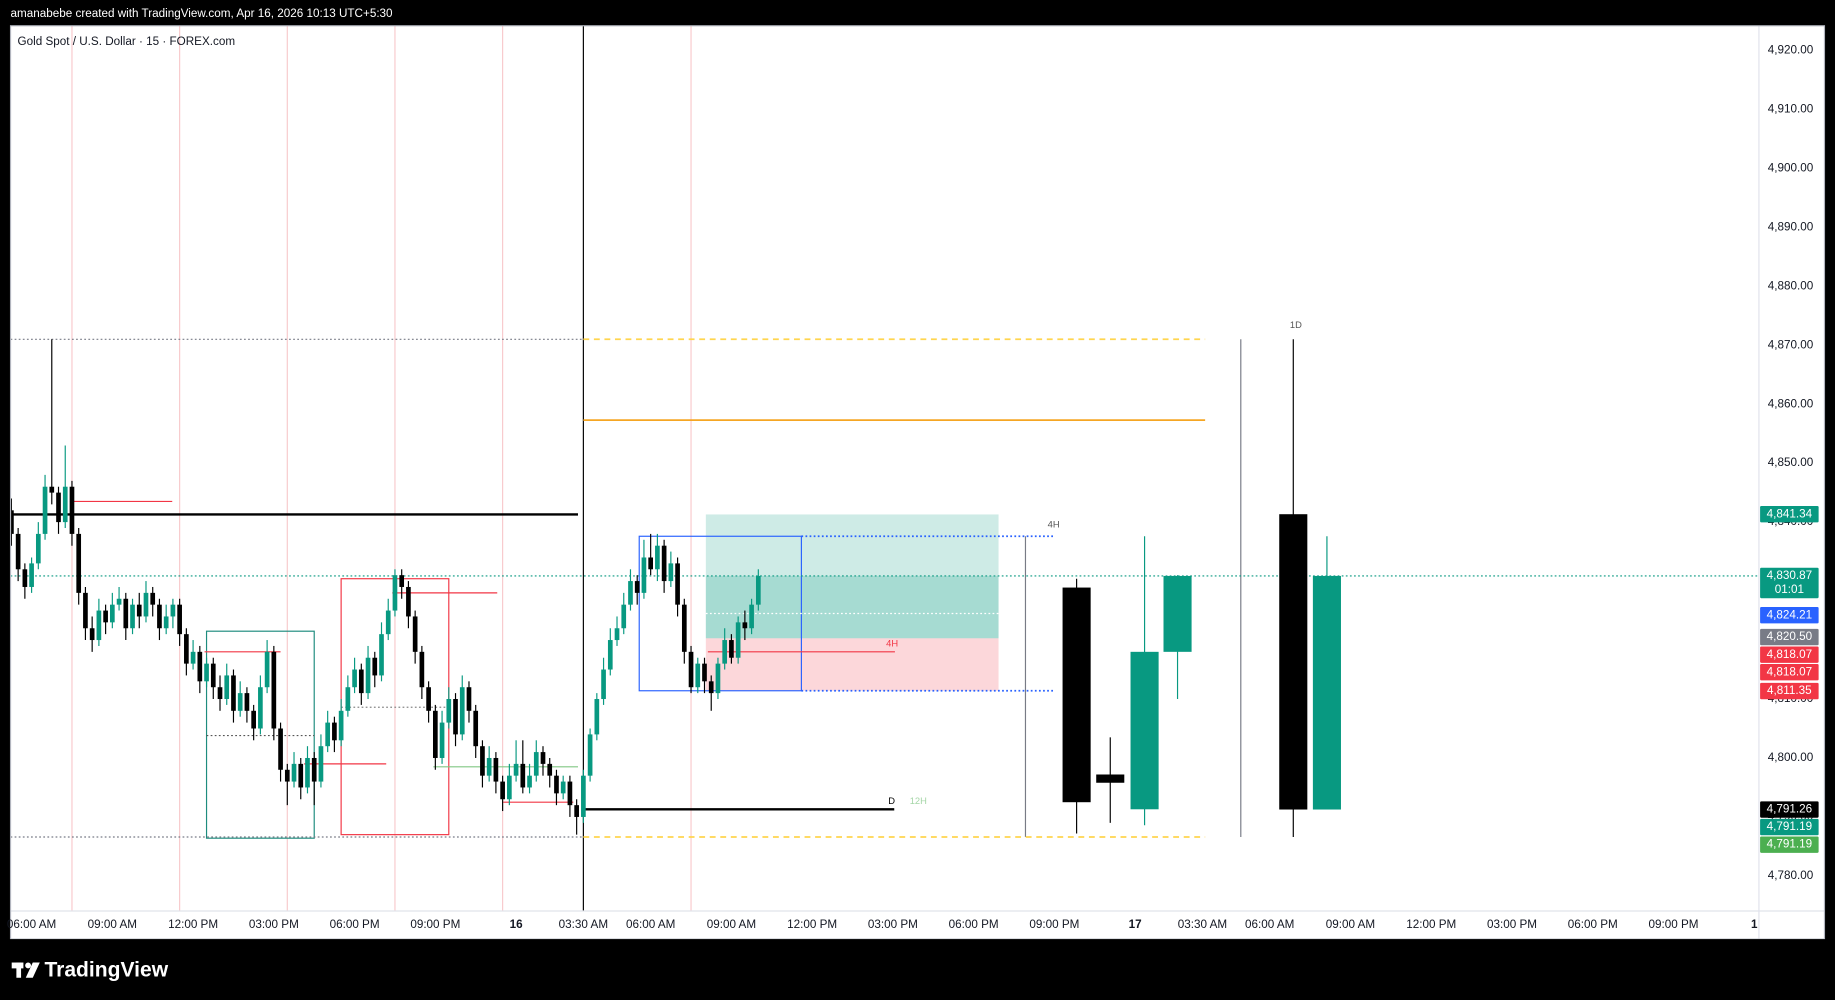  I want to click on logo-dot, so click(28, 965).